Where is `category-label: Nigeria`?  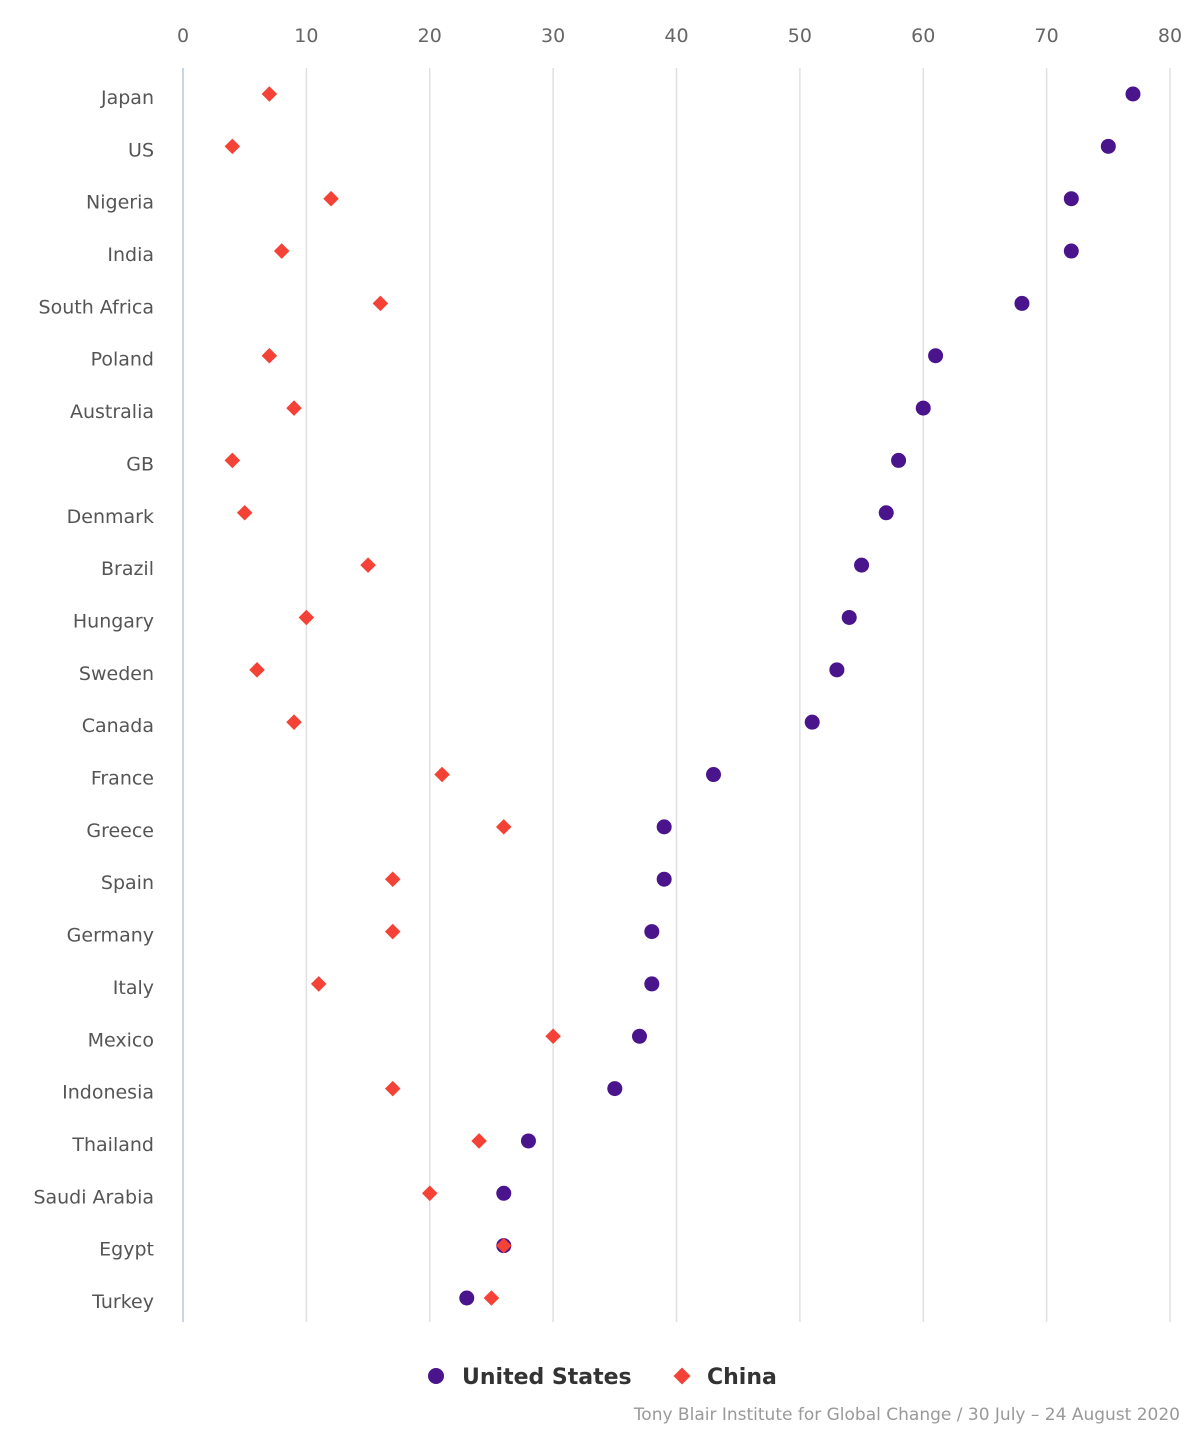 category-label: Nigeria is located at coordinates (120, 203).